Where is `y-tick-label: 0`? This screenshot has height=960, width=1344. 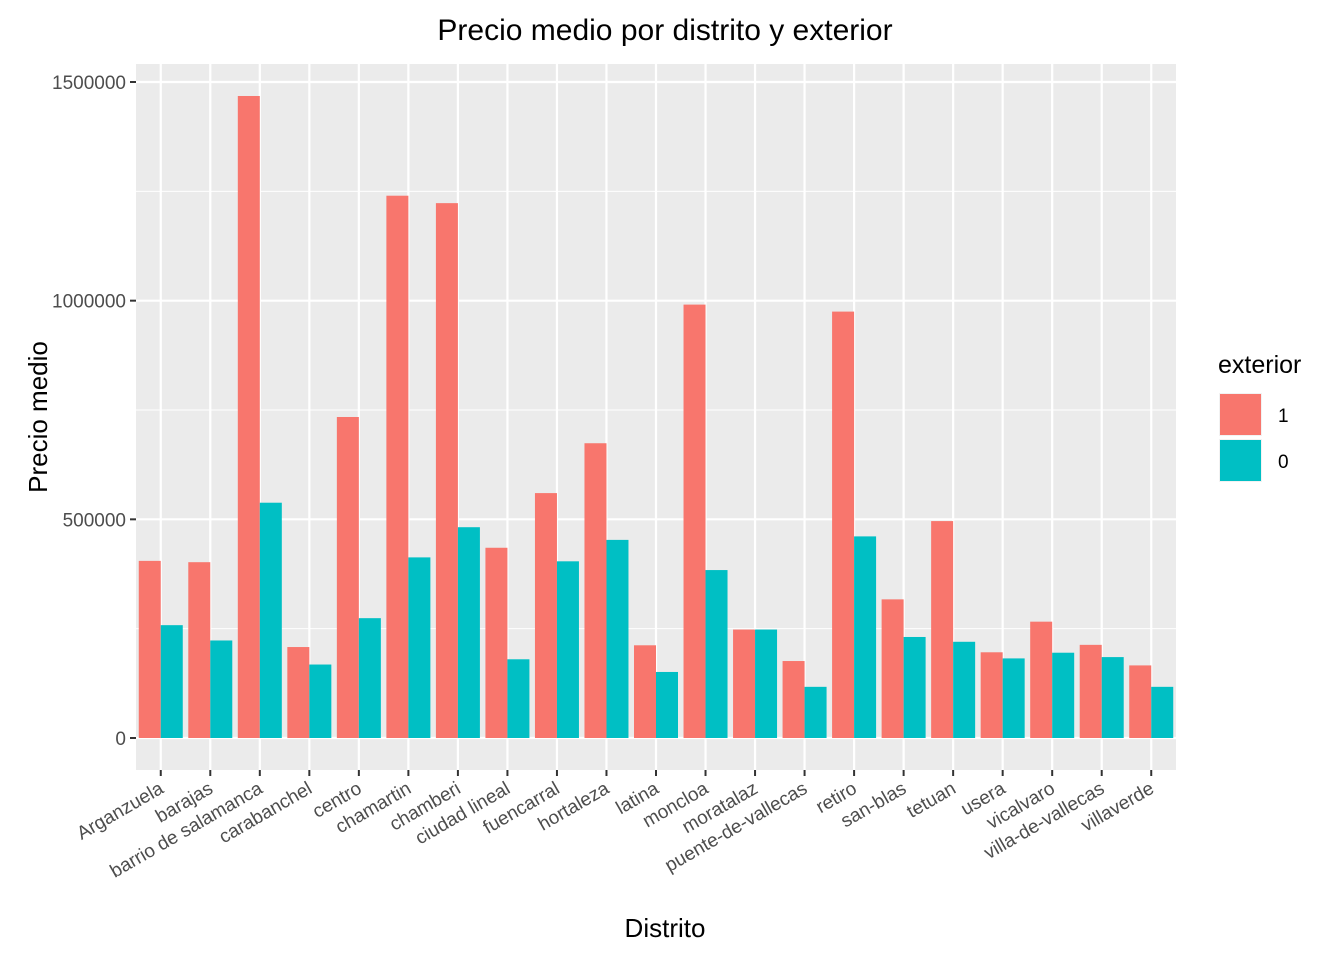
y-tick-label: 0 is located at coordinates (120, 739).